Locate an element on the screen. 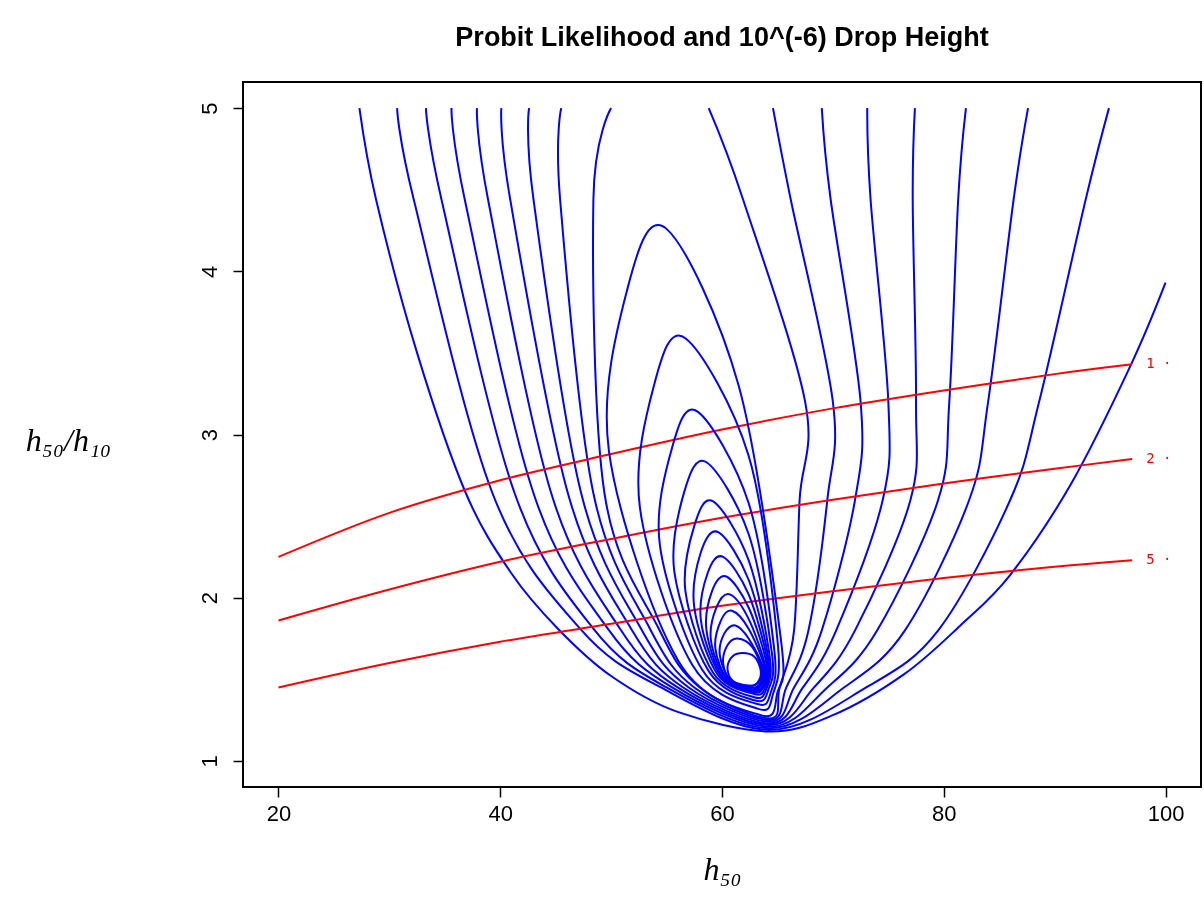 Image resolution: width=1204 pixels, height=913 pixels. y-tick-label: 5 is located at coordinates (209, 108).